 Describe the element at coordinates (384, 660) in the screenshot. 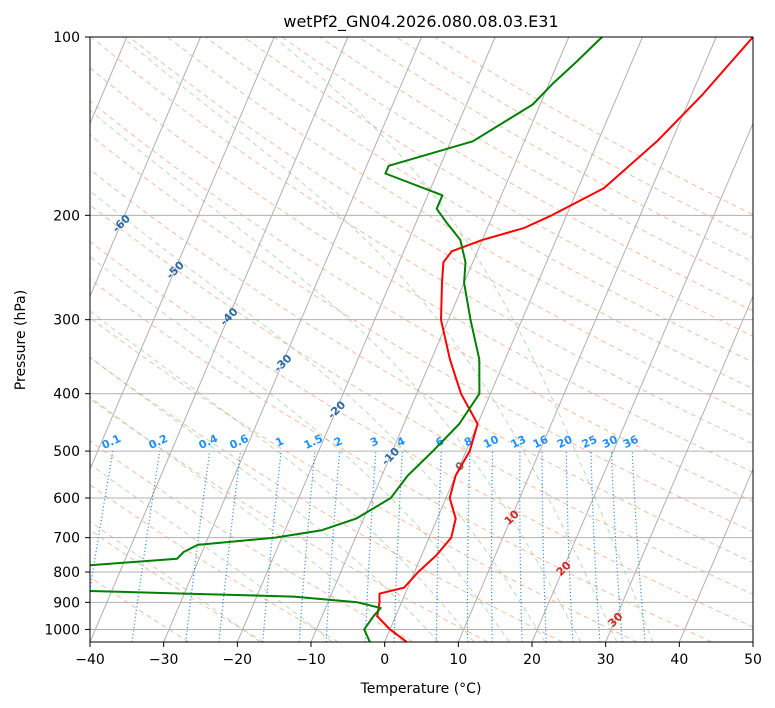

I see `x-tick-label: 0` at that location.